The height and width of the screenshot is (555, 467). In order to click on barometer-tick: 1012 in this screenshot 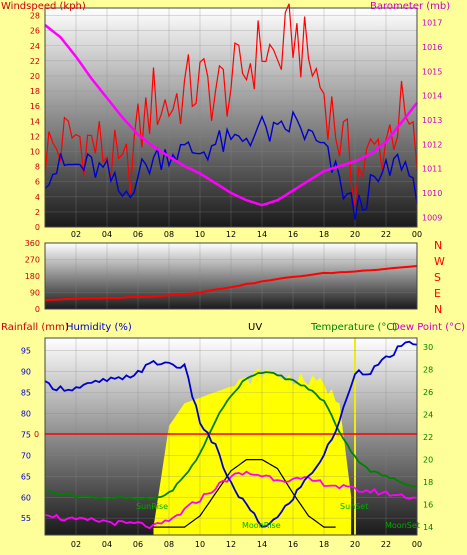, I will do `click(432, 144)`.